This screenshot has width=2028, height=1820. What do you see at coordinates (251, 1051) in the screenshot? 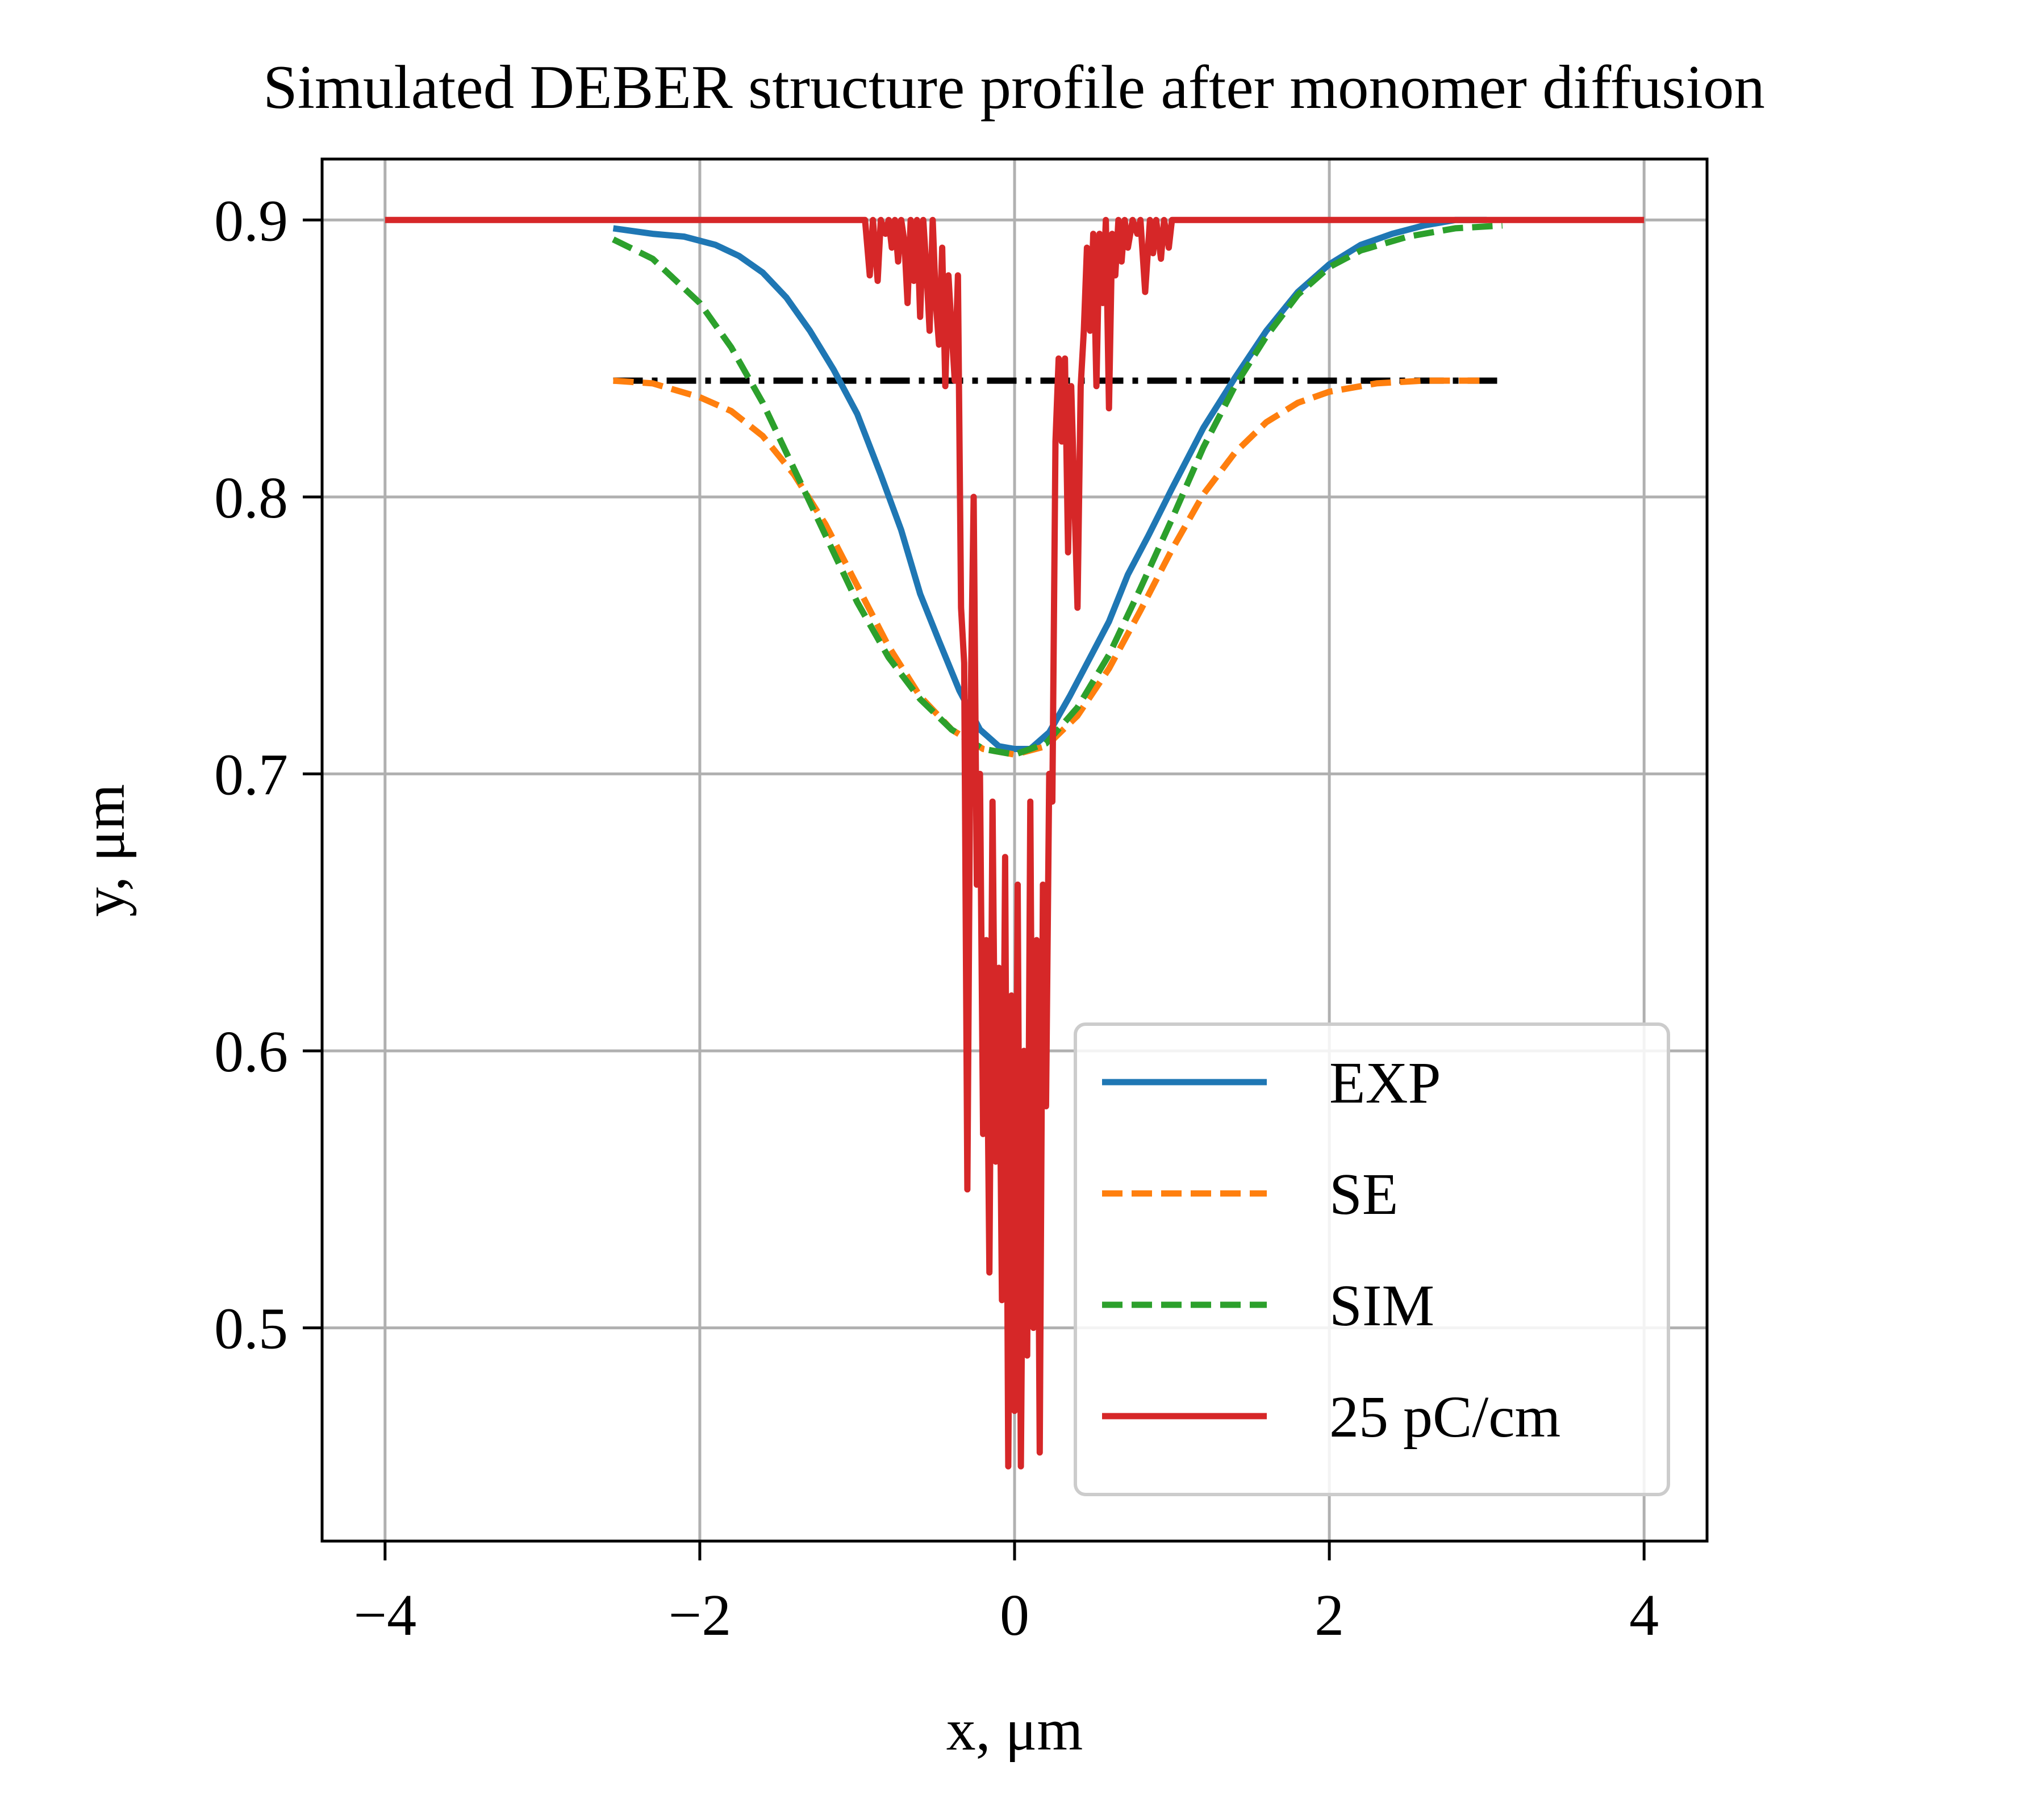
I see `y-tick-label: 0.6` at bounding box center [251, 1051].